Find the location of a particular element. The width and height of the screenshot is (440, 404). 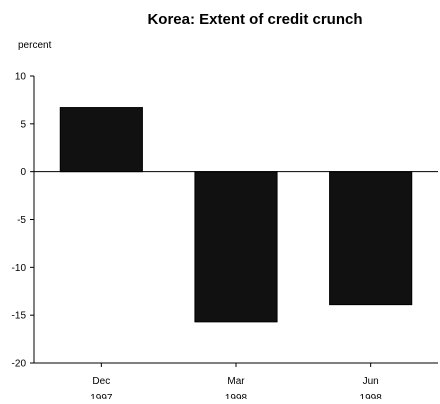

x-tick-label-month: Jun is located at coordinates (371, 381).